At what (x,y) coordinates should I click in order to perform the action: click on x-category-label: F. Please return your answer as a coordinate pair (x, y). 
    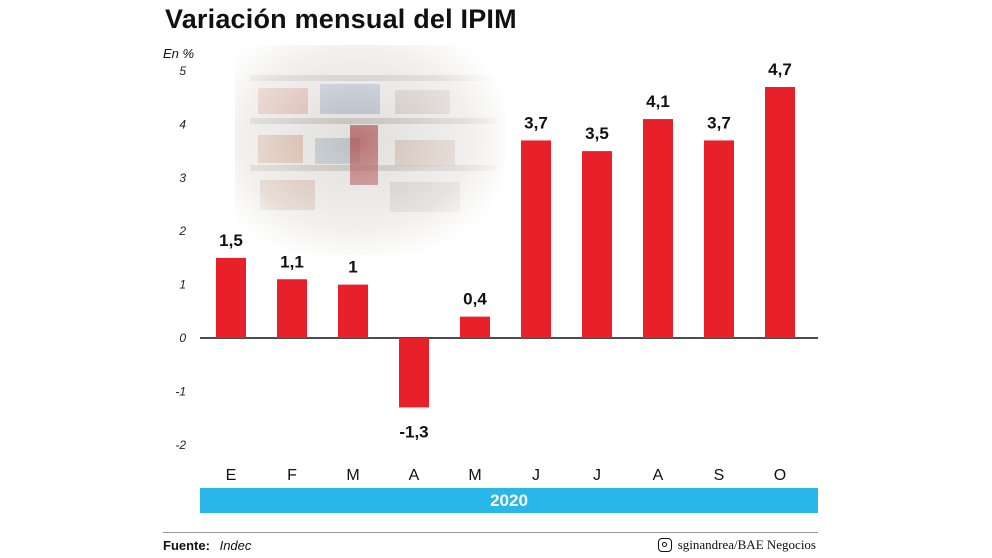
    Looking at the image, I should click on (292, 475).